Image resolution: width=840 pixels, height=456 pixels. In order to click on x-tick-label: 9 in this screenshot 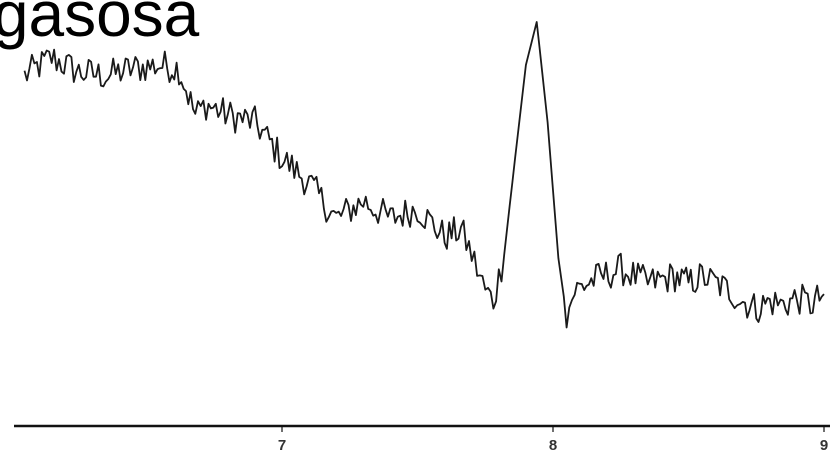, I will do `click(824, 445)`.